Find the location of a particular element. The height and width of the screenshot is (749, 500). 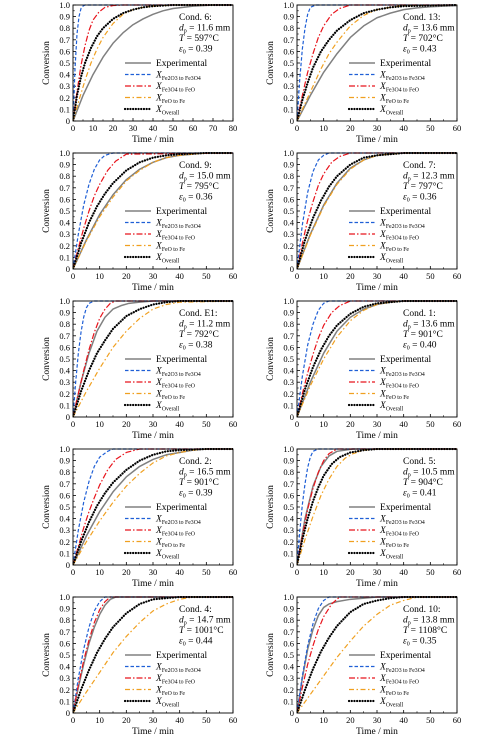

series-line-hem_to_mag is located at coordinates (153, 210).